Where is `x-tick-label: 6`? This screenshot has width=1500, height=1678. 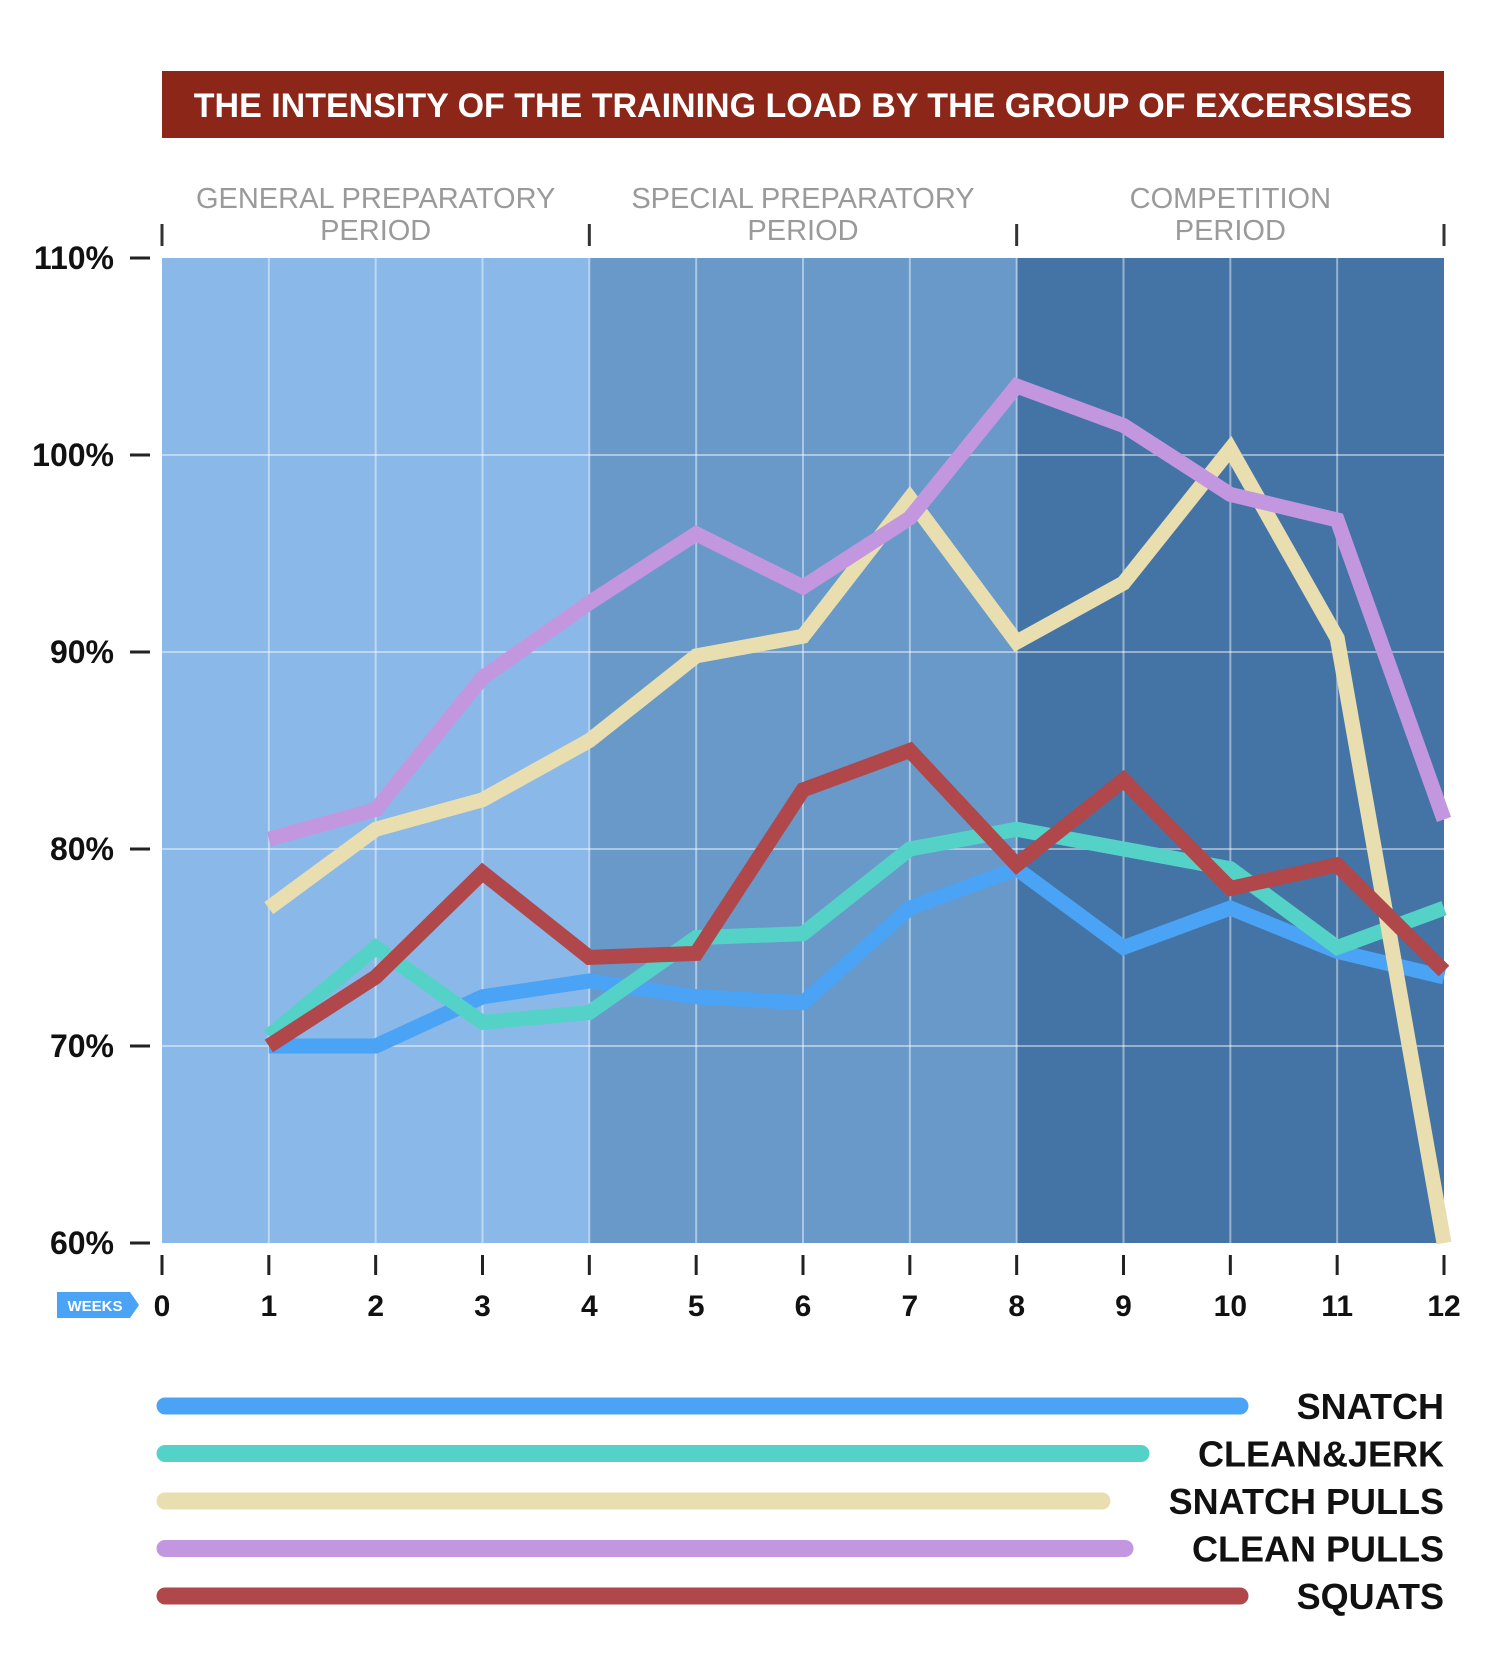 x-tick-label: 6 is located at coordinates (803, 1306).